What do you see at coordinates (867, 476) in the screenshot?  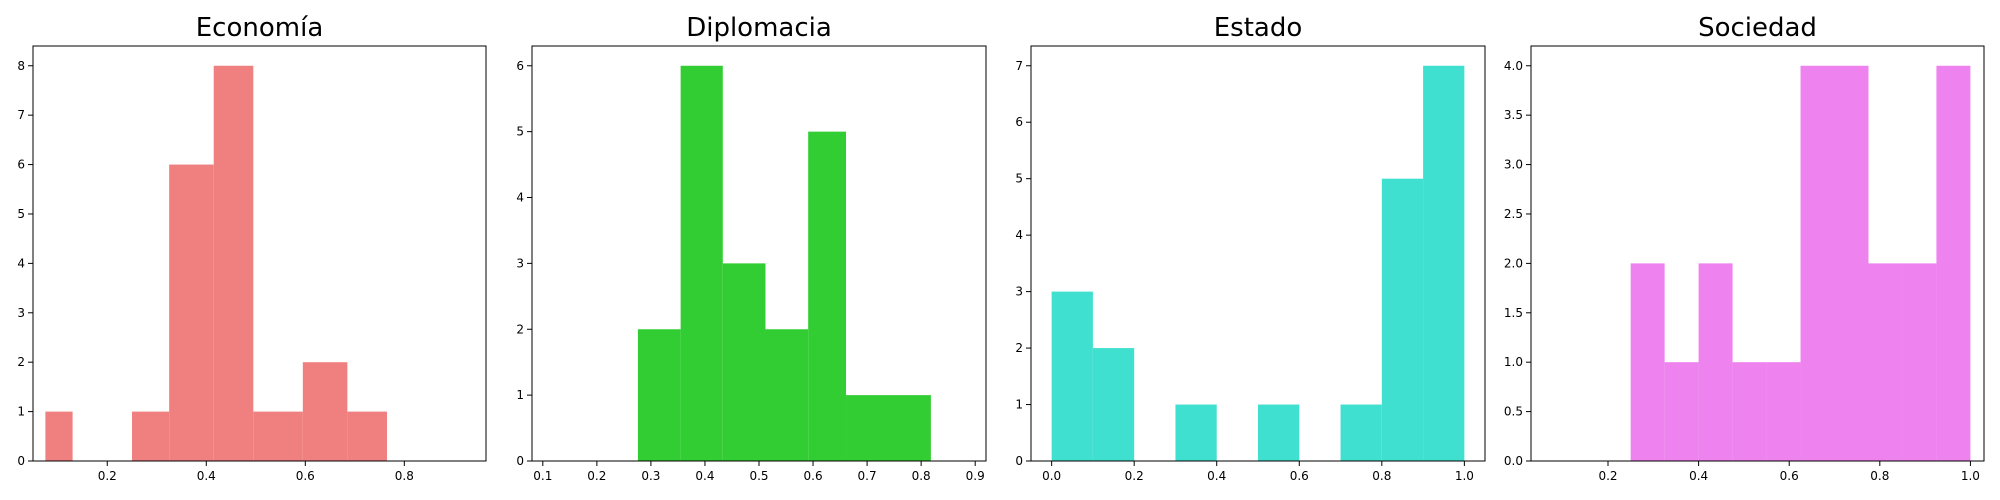 I see `x-tick-label: 0.7` at bounding box center [867, 476].